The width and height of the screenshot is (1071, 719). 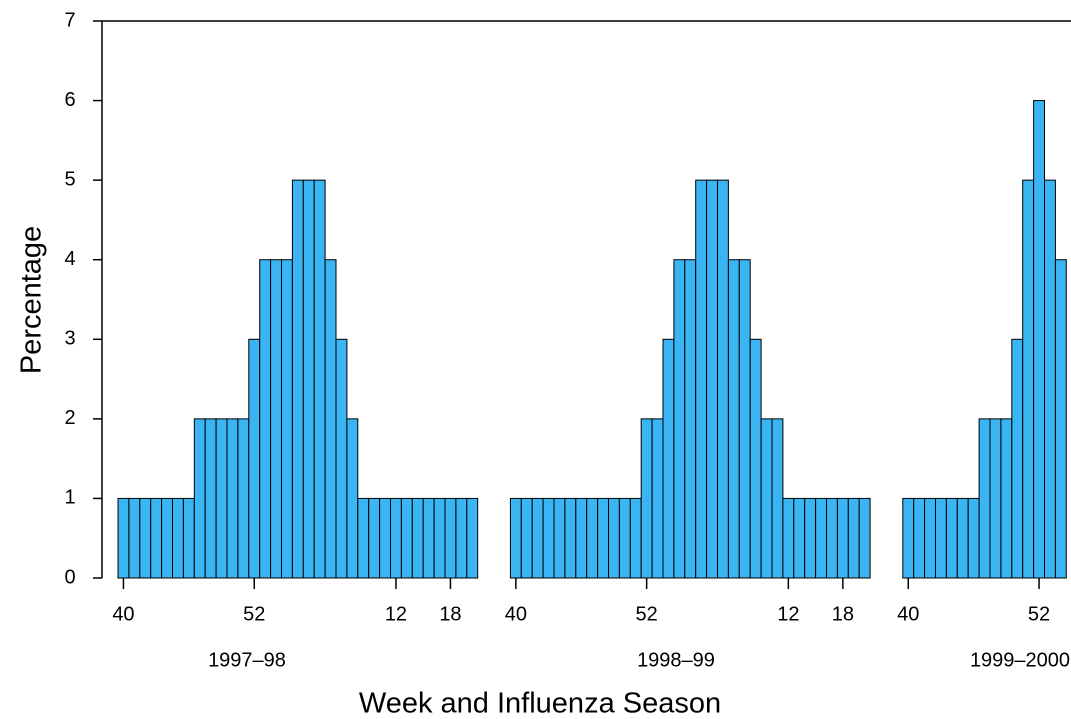 What do you see at coordinates (1020, 660) in the screenshot?
I see `group-label: 1999–2000` at bounding box center [1020, 660].